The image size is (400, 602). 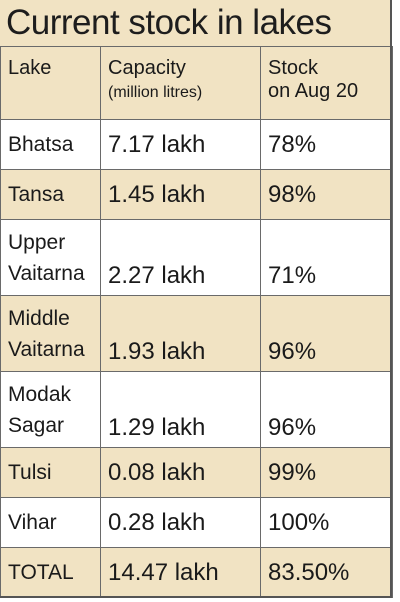 I want to click on lake-name-cell: TOTAL, so click(x=50, y=572).